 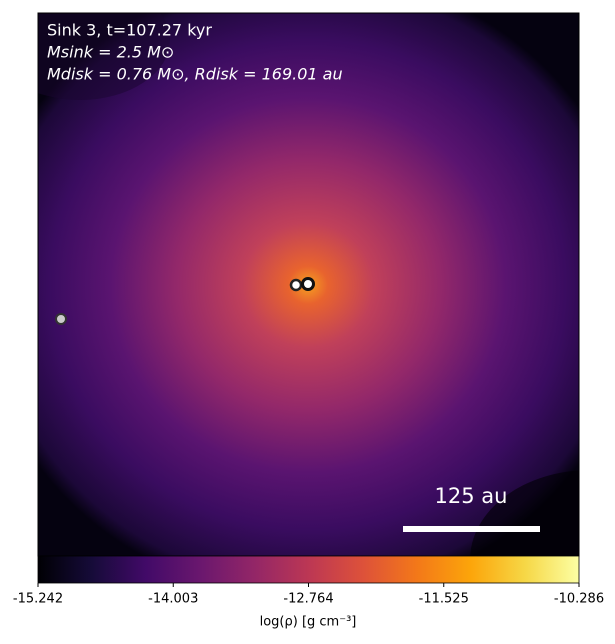 I want to click on tick-label: -14.003, so click(x=173, y=599).